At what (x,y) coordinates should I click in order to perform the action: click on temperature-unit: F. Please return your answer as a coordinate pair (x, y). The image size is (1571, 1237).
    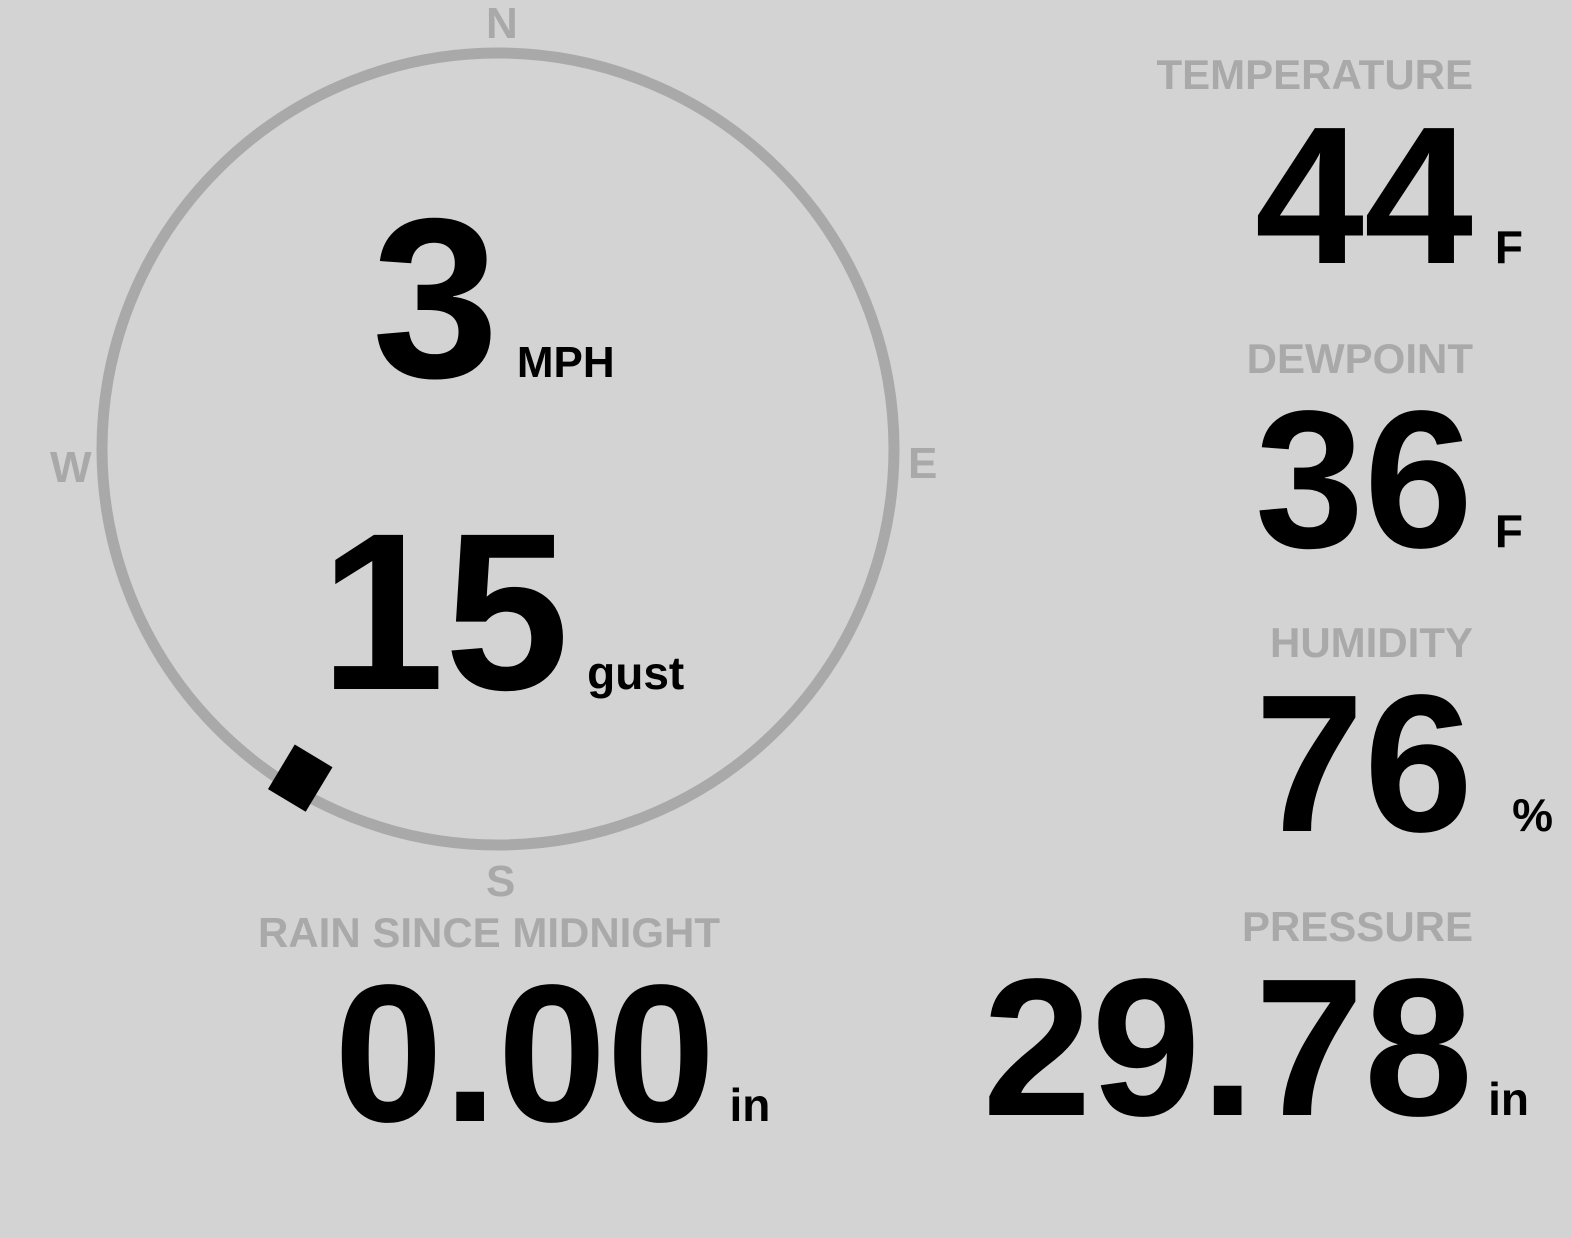
    Looking at the image, I should click on (1508, 247).